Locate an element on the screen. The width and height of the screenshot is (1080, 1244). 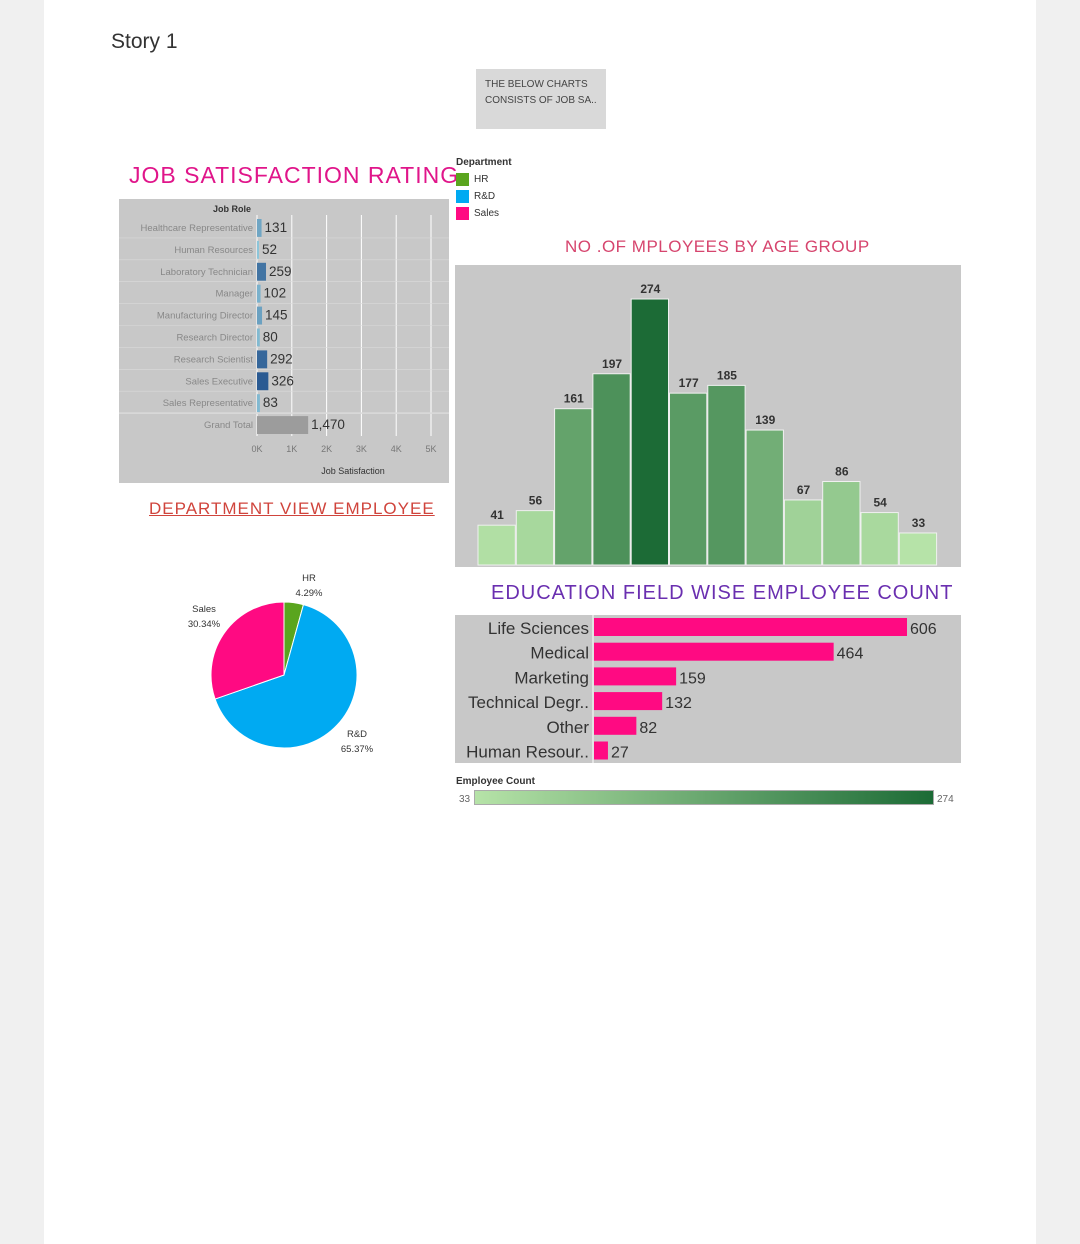
age-bar-value: 54 is located at coordinates (880, 503).